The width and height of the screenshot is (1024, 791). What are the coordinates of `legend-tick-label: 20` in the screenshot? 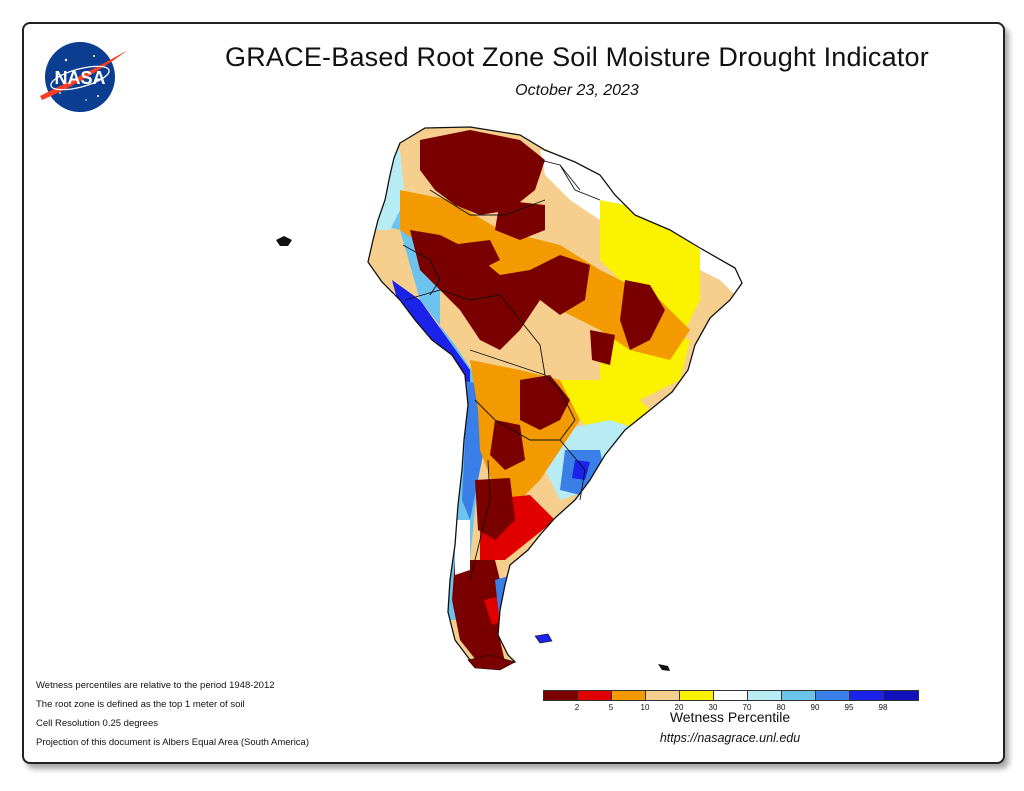 It's located at (679, 707).